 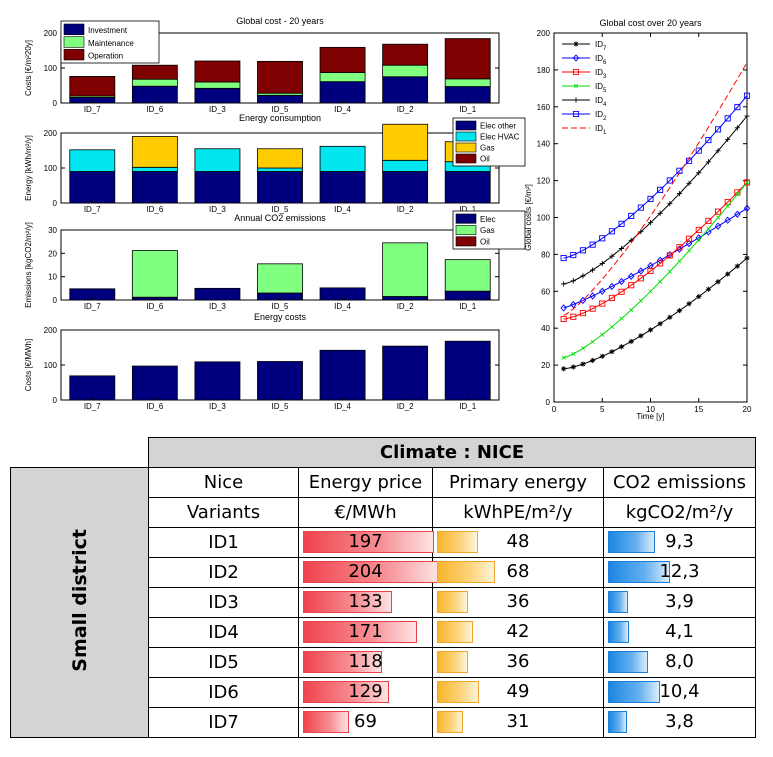 I want to click on global_cost-ylabel: Costs [€/m²20y], so click(x=28, y=68).